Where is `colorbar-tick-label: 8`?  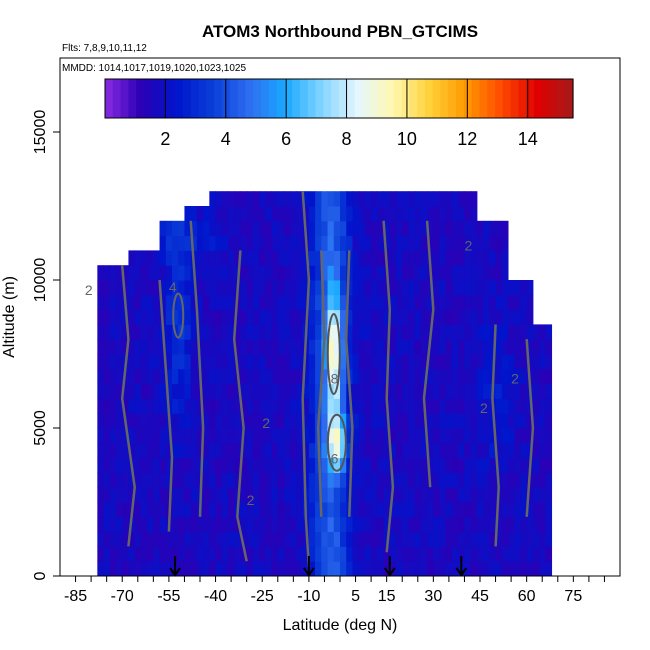
colorbar-tick-label: 8 is located at coordinates (347, 139).